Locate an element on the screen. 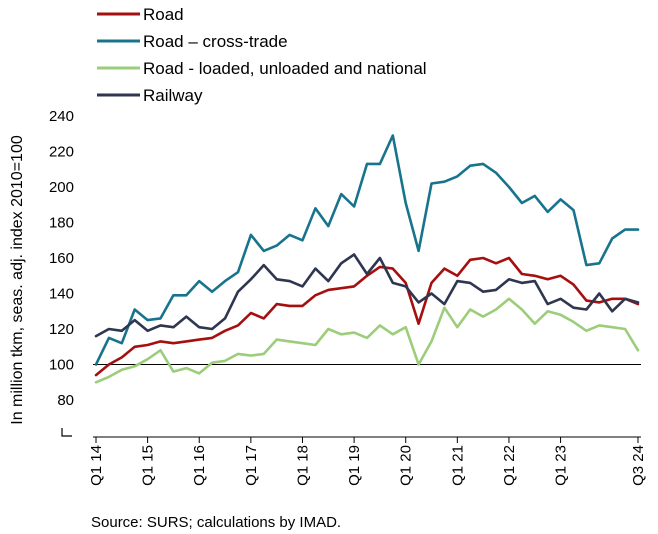 Image resolution: width=658 pixels, height=534 pixels. x-tick-label: Q1 14 is located at coordinates (96, 465).